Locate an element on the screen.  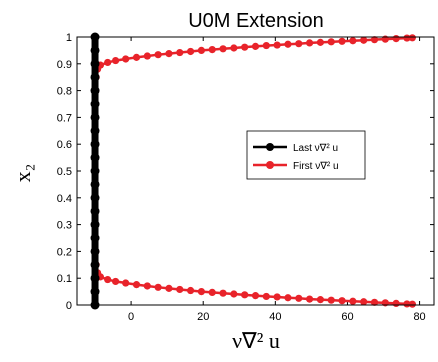
x-axis-title-text: ν∇² u is located at coordinates (256, 340).